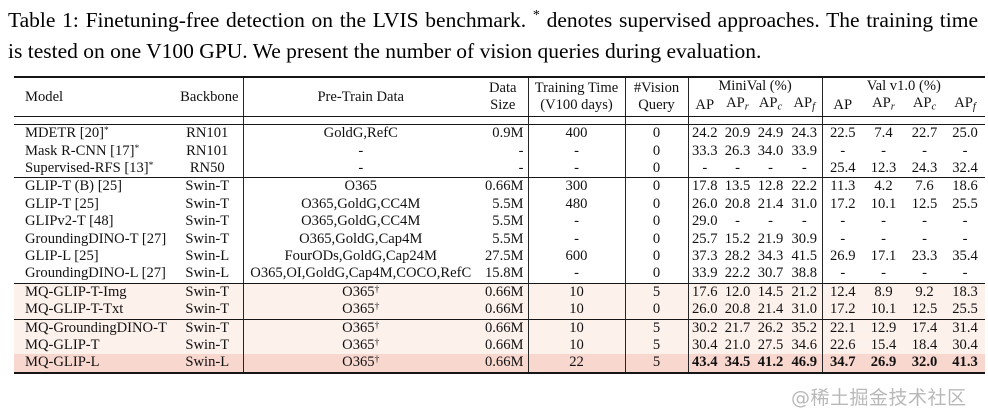  What do you see at coordinates (577, 97) in the screenshot?
I see `col-header-training-time: Training Time (V100 days)` at bounding box center [577, 97].